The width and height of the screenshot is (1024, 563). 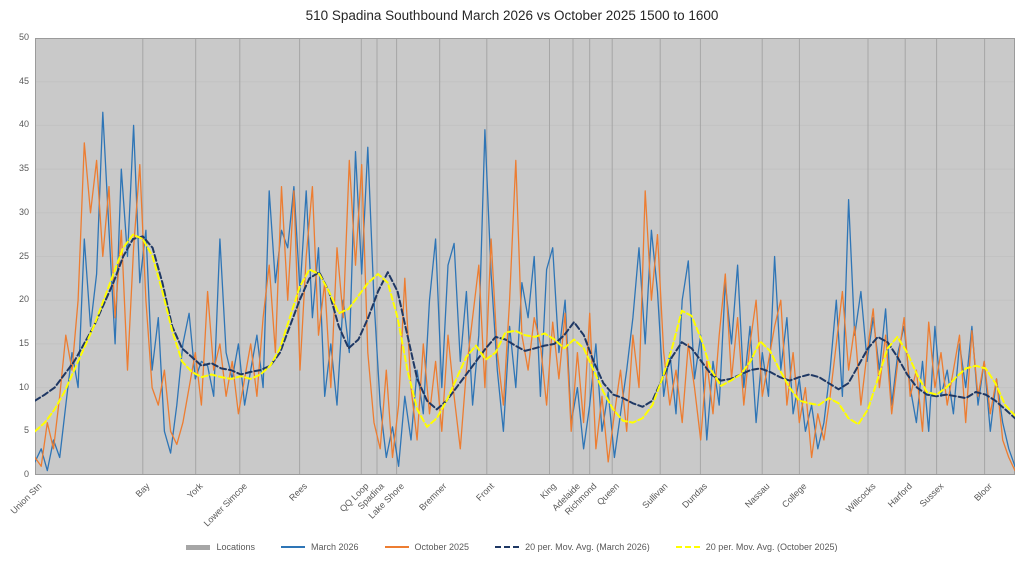 What do you see at coordinates (757, 495) in the screenshot?
I see `x-tick-label: Nassau` at bounding box center [757, 495].